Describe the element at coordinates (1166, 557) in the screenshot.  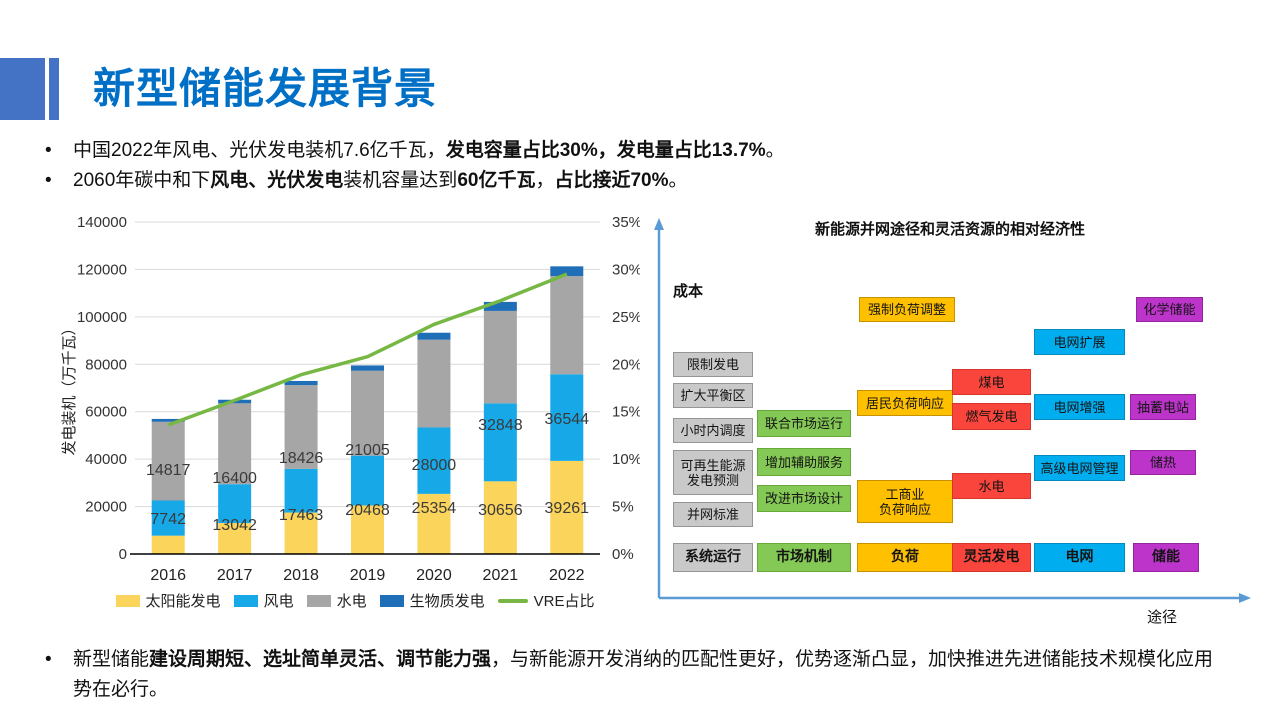
I see `diagram-box-category: 储能` at that location.